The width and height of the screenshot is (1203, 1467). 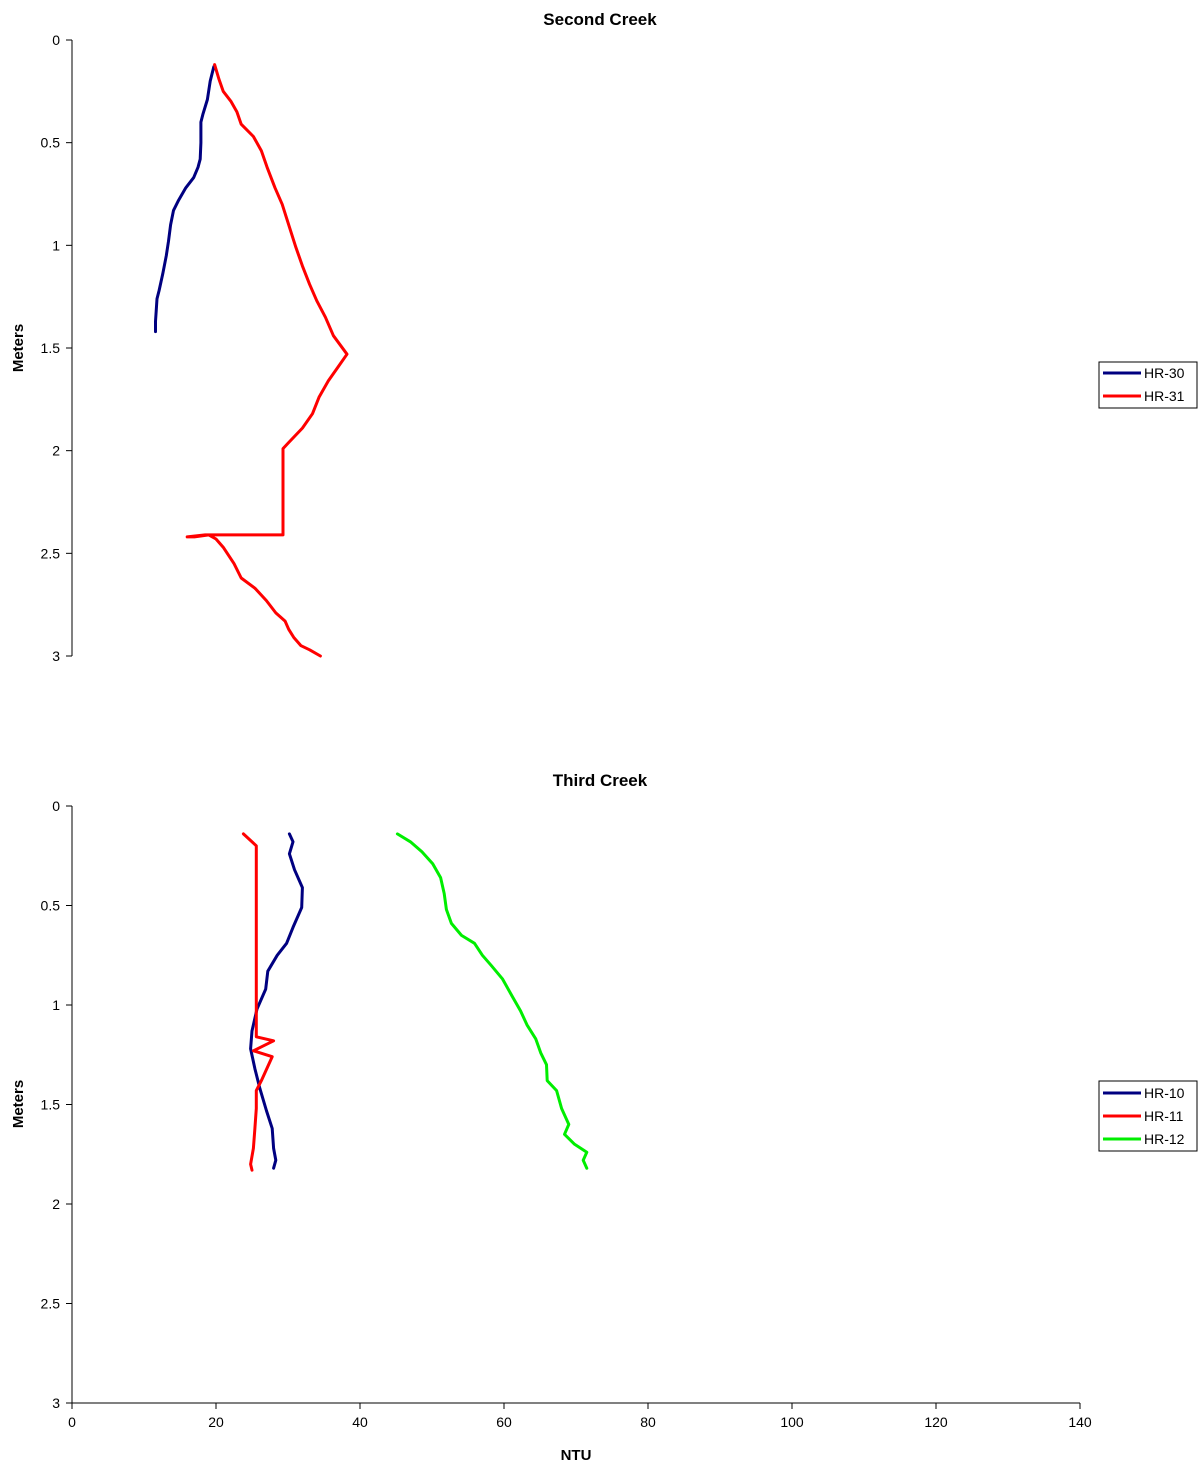 I want to click on legend-label: HR-30, so click(x=1164, y=373).